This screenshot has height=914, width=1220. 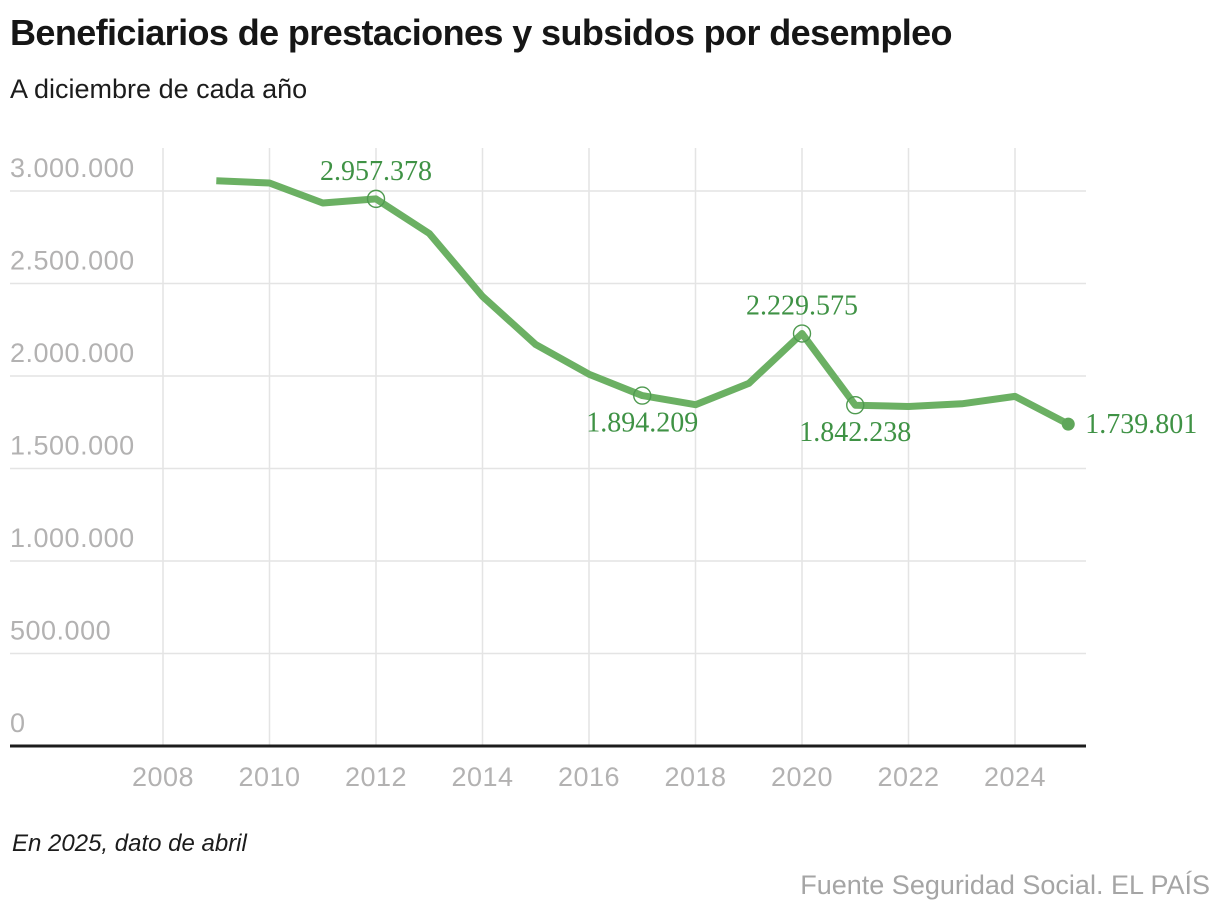 I want to click on y-tick-label-1000000: 1.000.000, so click(x=72, y=538).